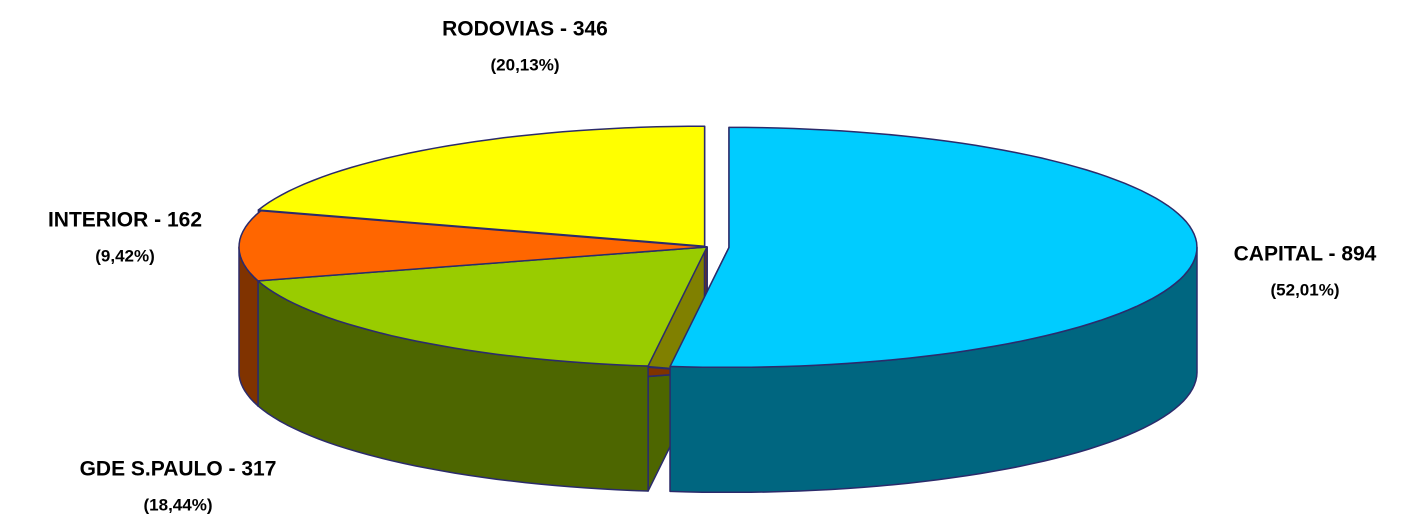  Describe the element at coordinates (125, 220) in the screenshot. I see `slice-label: INTERIOR - 162` at that location.